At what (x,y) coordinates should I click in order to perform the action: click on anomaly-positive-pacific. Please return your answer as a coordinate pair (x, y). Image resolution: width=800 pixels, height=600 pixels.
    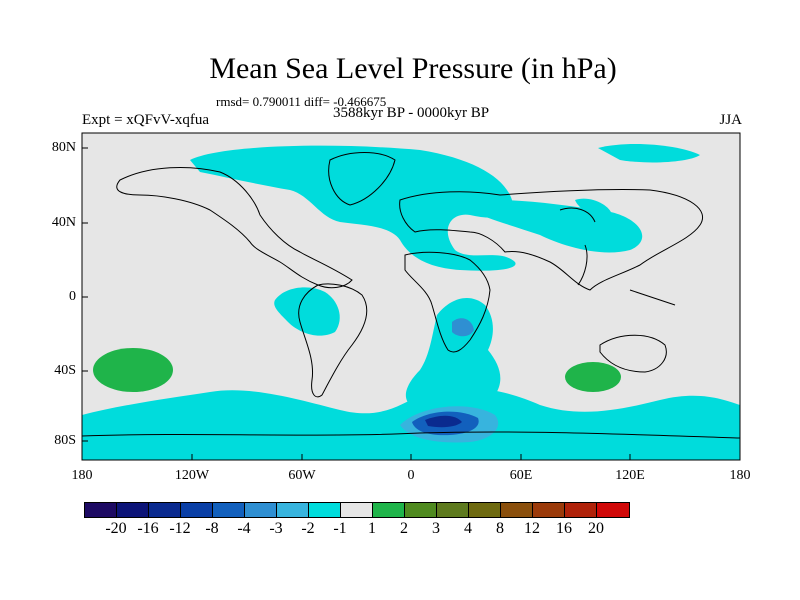
    Looking at the image, I should click on (133, 370).